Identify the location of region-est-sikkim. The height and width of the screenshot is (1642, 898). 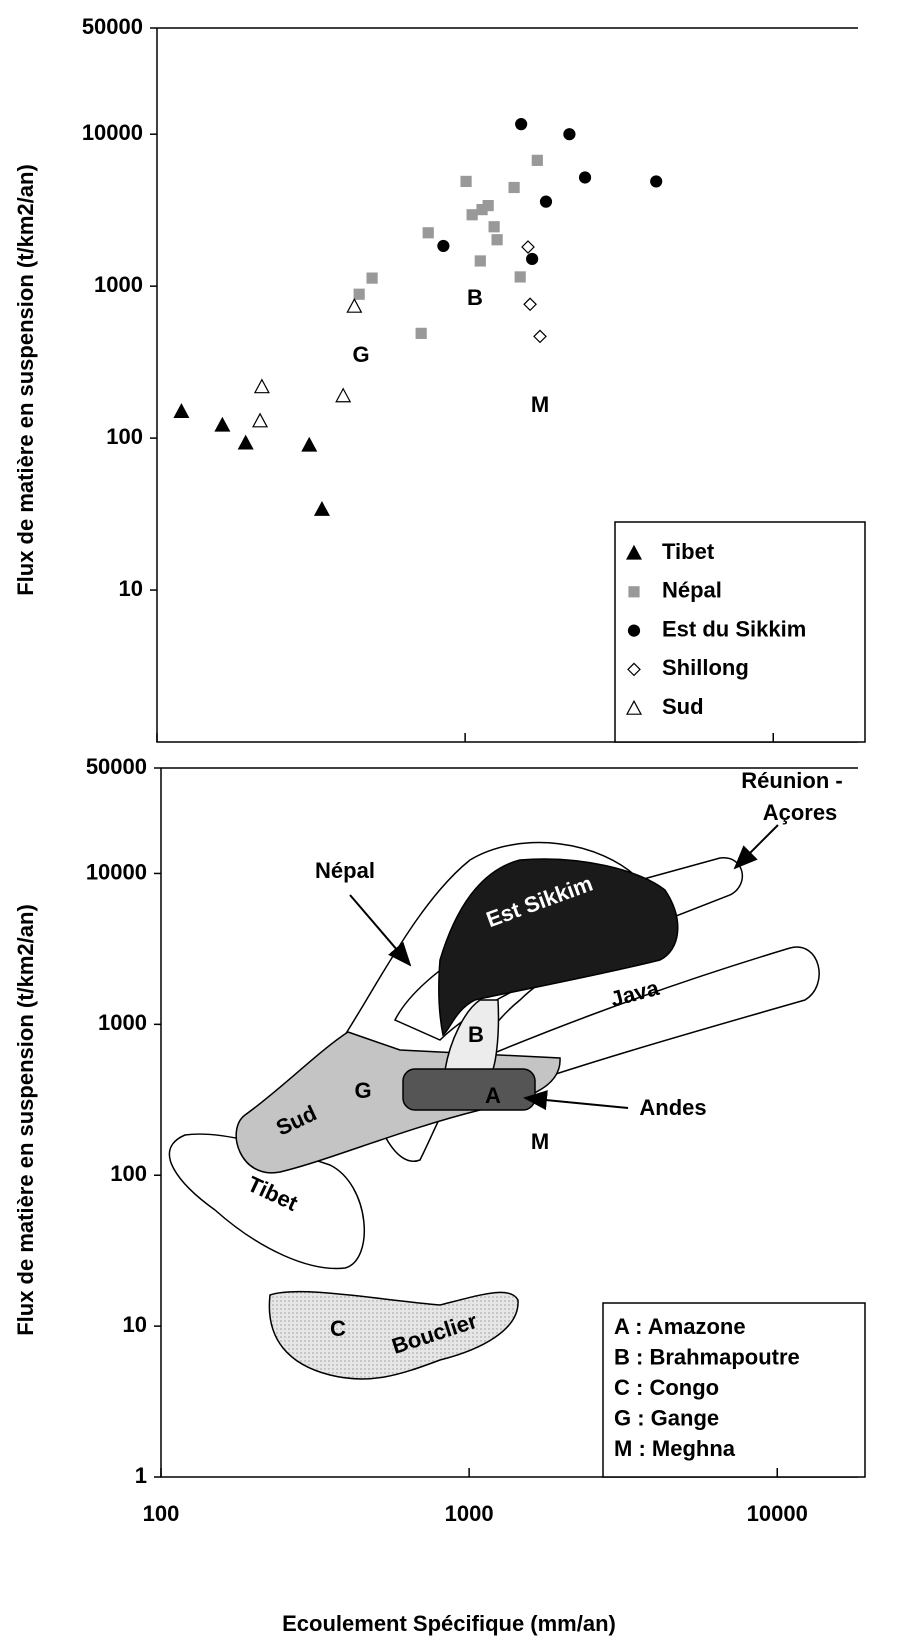
(558, 947).